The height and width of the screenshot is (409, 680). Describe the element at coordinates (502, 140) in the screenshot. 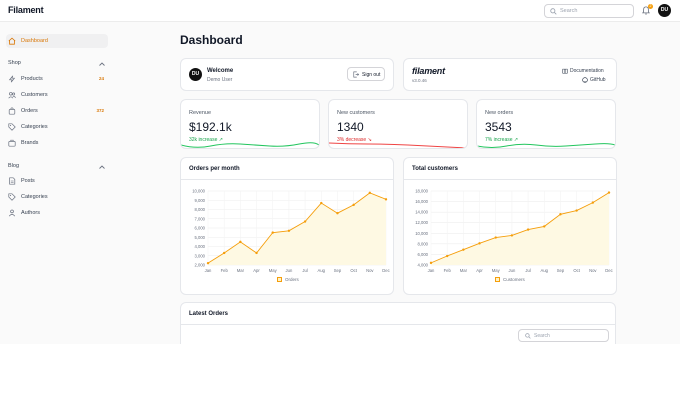

I see `stat-description: 7% increase ↗` at that location.